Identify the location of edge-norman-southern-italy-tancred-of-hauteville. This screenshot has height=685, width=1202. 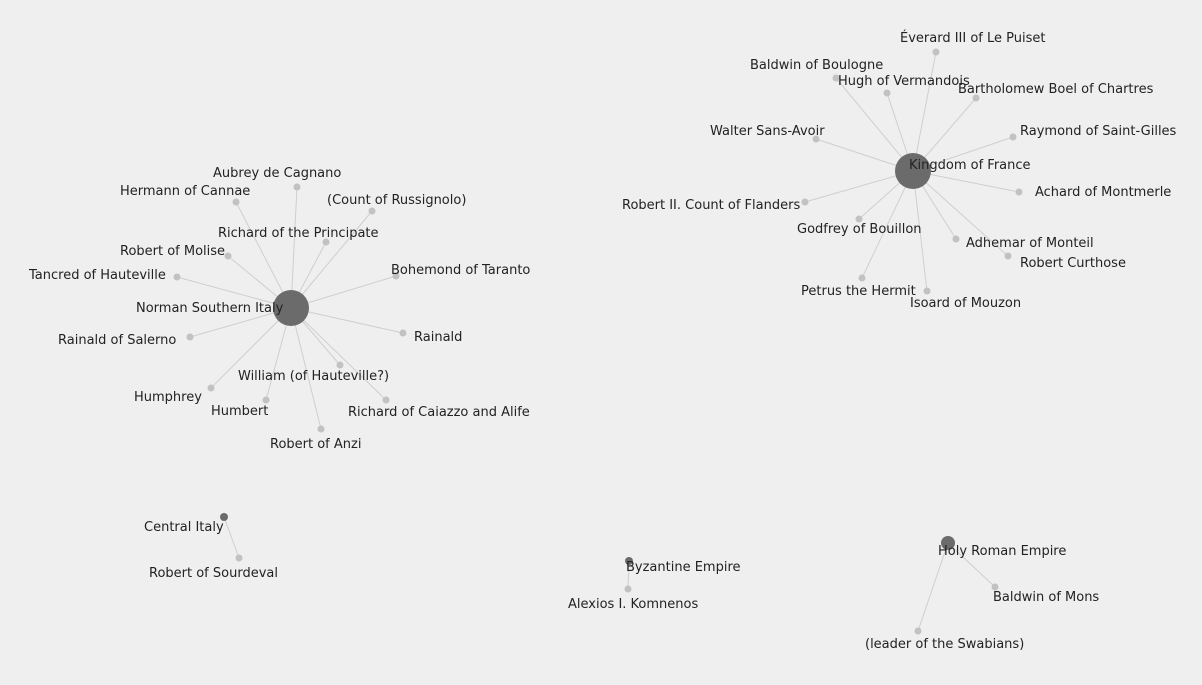
(234, 292).